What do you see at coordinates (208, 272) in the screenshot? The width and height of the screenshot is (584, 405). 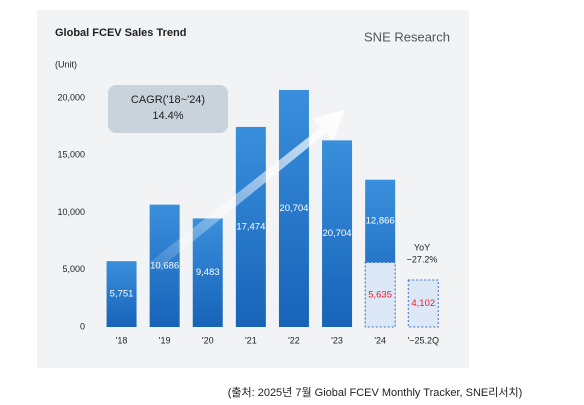 I see `bar-label: 9,483` at bounding box center [208, 272].